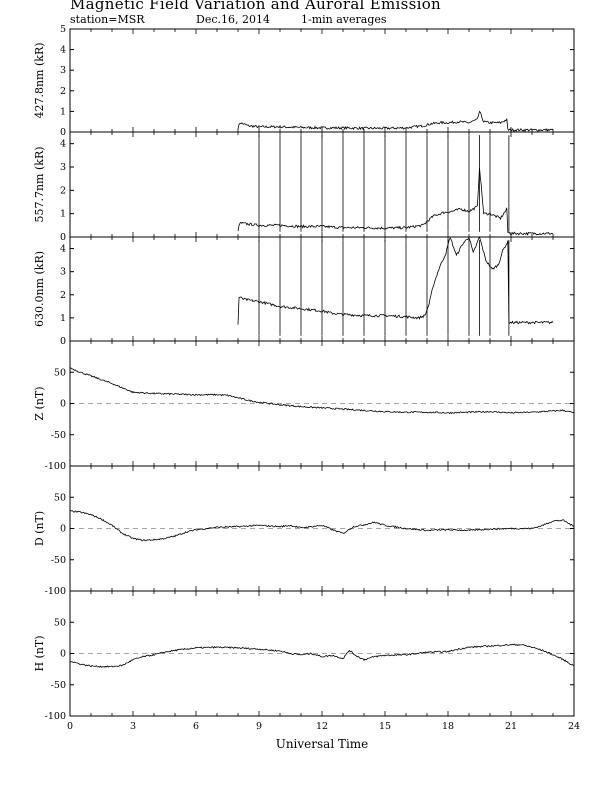 Image resolution: width=612 pixels, height=792 pixels. What do you see at coordinates (39, 184) in the screenshot?
I see `y-axis-label: 557.7nm (kR)` at bounding box center [39, 184].